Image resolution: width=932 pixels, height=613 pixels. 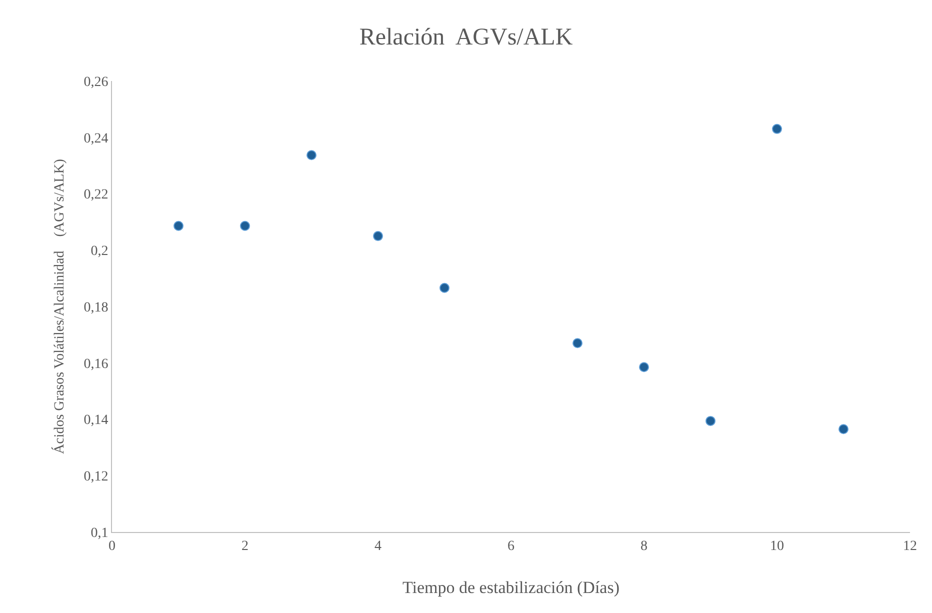 What do you see at coordinates (910, 546) in the screenshot?
I see `x-tick-label: 12` at bounding box center [910, 546].